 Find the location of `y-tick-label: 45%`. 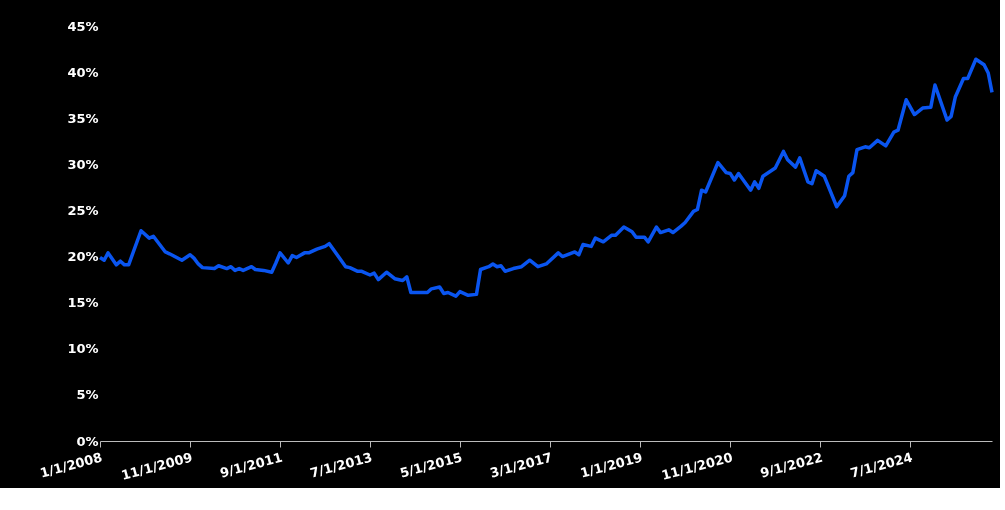

y-tick-label: 45% is located at coordinates (83, 26).